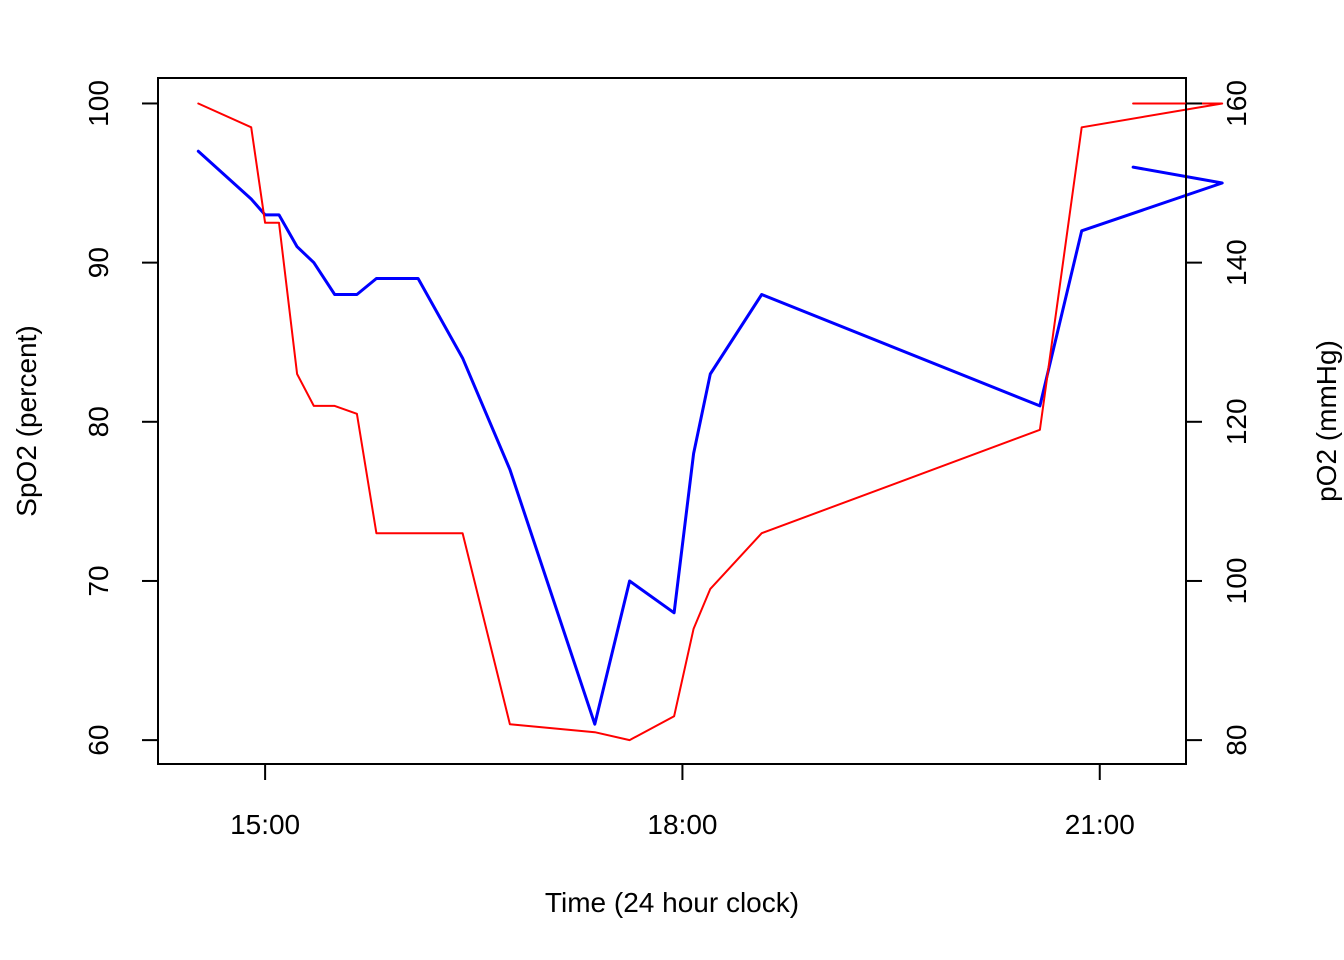 The image size is (1344, 960). I want to click on y-left-tick-label: 80, so click(98, 421).